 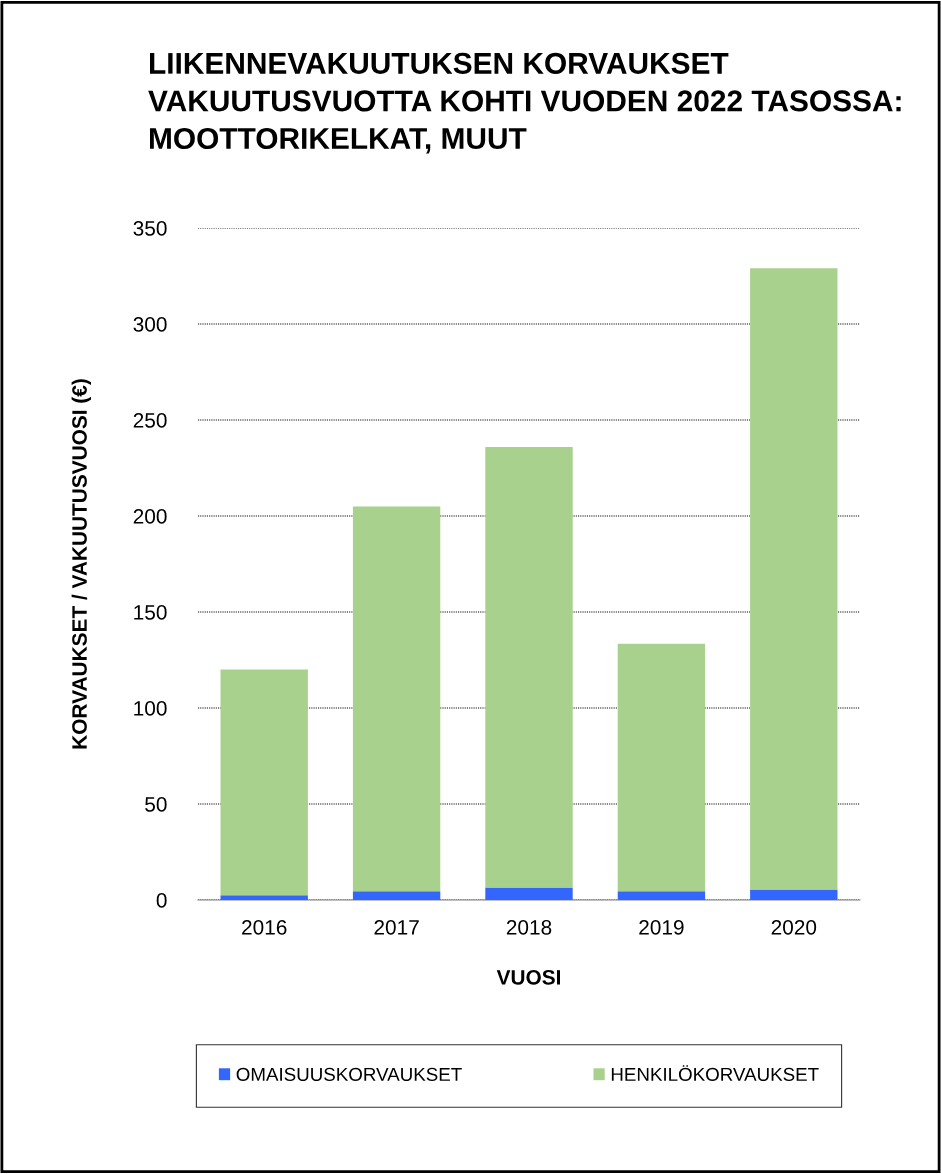 I want to click on y-tick-label: 100, so click(x=150, y=708).